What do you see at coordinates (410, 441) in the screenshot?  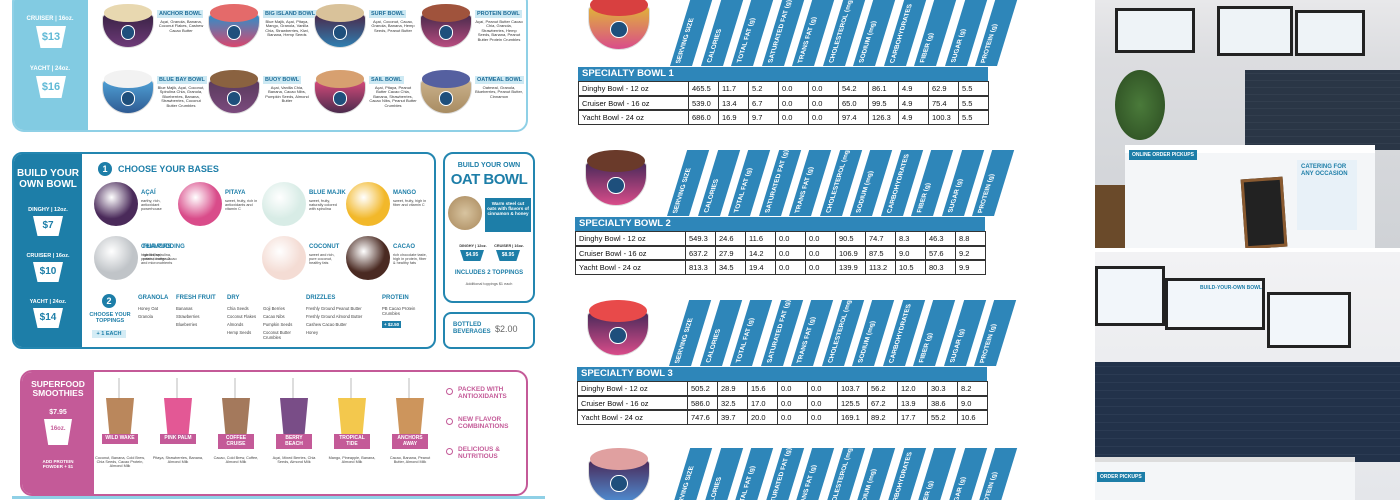 I see `smoothie-name: ANCHORS AWAY` at bounding box center [410, 441].